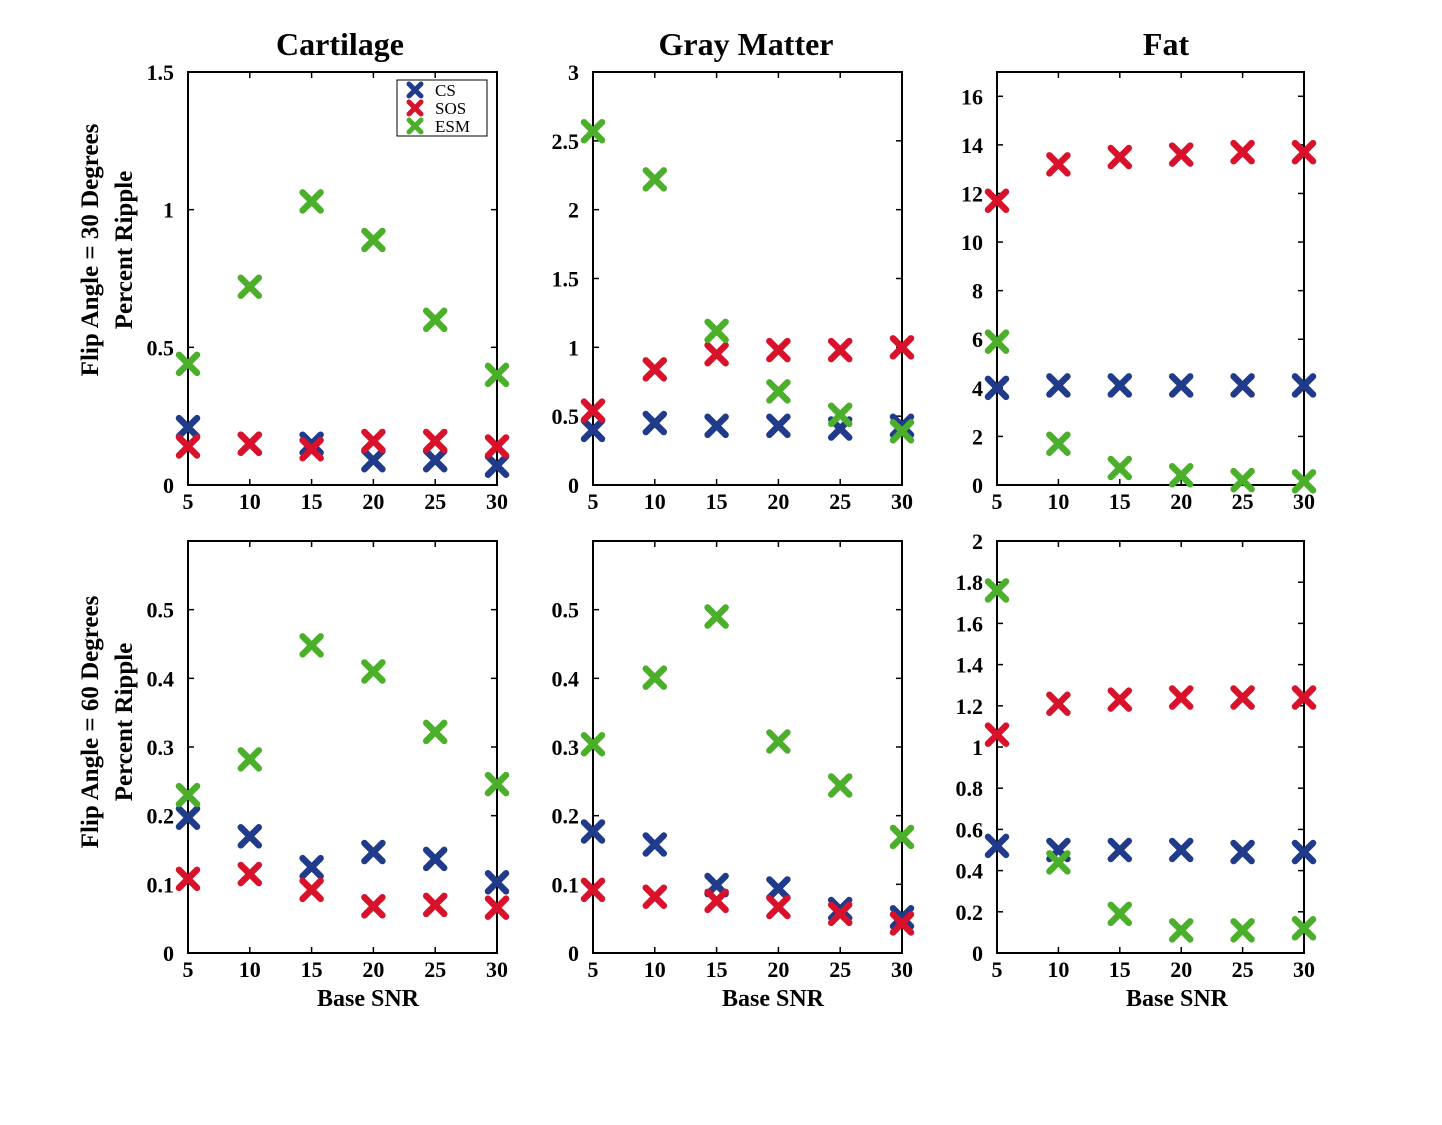 Image resolution: width=1442 pixels, height=1125 pixels. I want to click on y-tick-label: 4, so click(977, 388).